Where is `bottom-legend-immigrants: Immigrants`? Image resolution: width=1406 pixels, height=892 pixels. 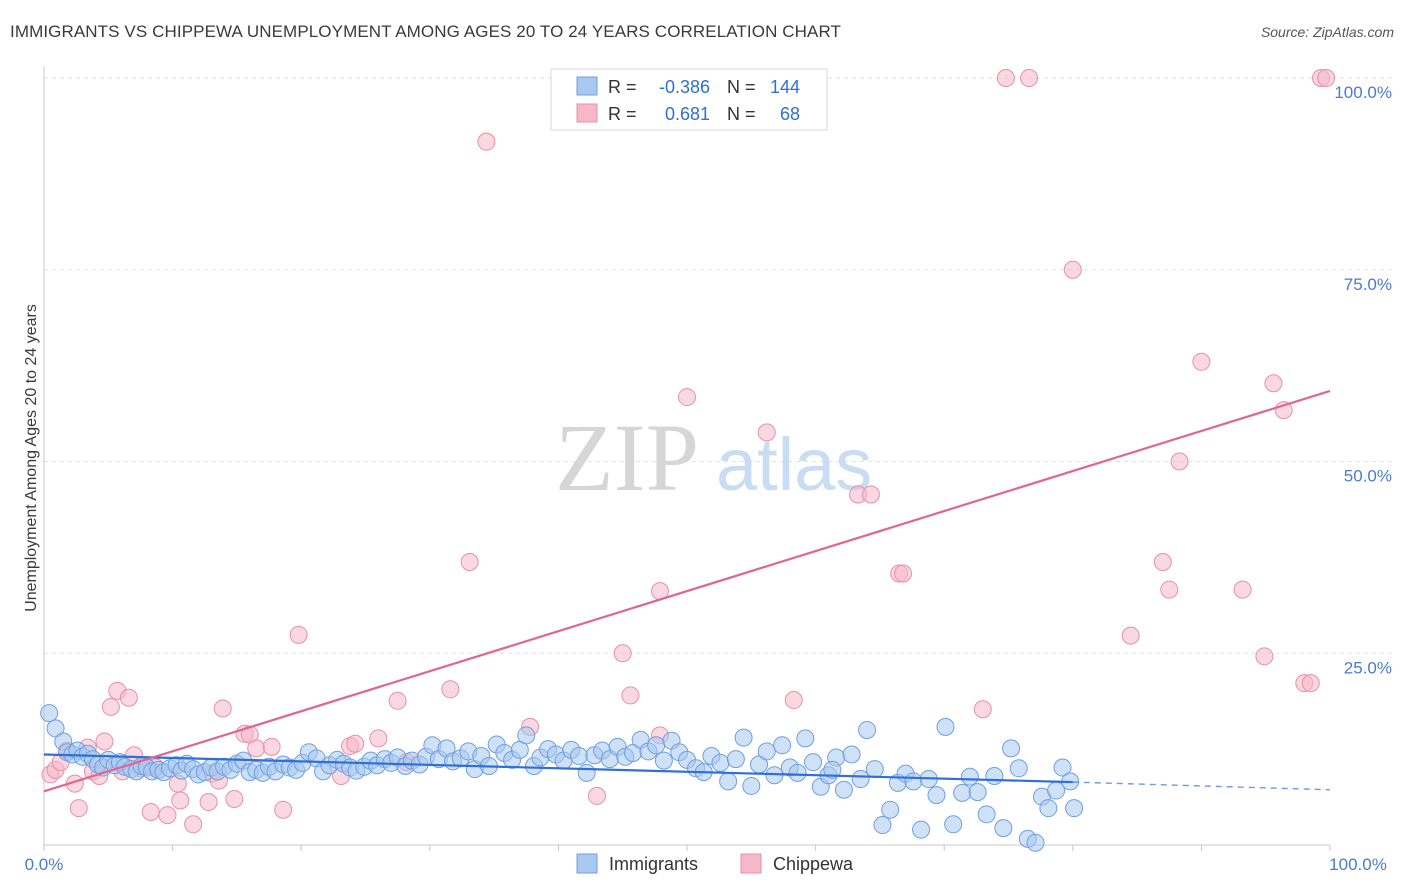
bottom-legend-immigrants: Immigrants is located at coordinates (653, 864).